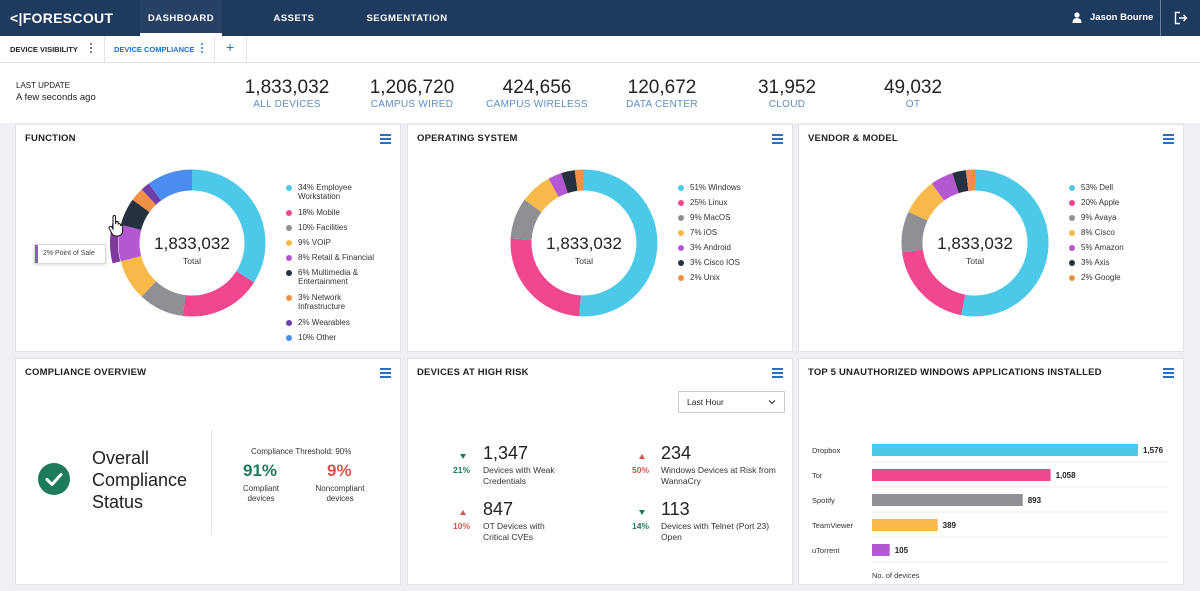 The image size is (1200, 591). Describe the element at coordinates (287, 93) in the screenshot. I see `stat-all-devices: 1,833,032 ALL DEVICES` at that location.